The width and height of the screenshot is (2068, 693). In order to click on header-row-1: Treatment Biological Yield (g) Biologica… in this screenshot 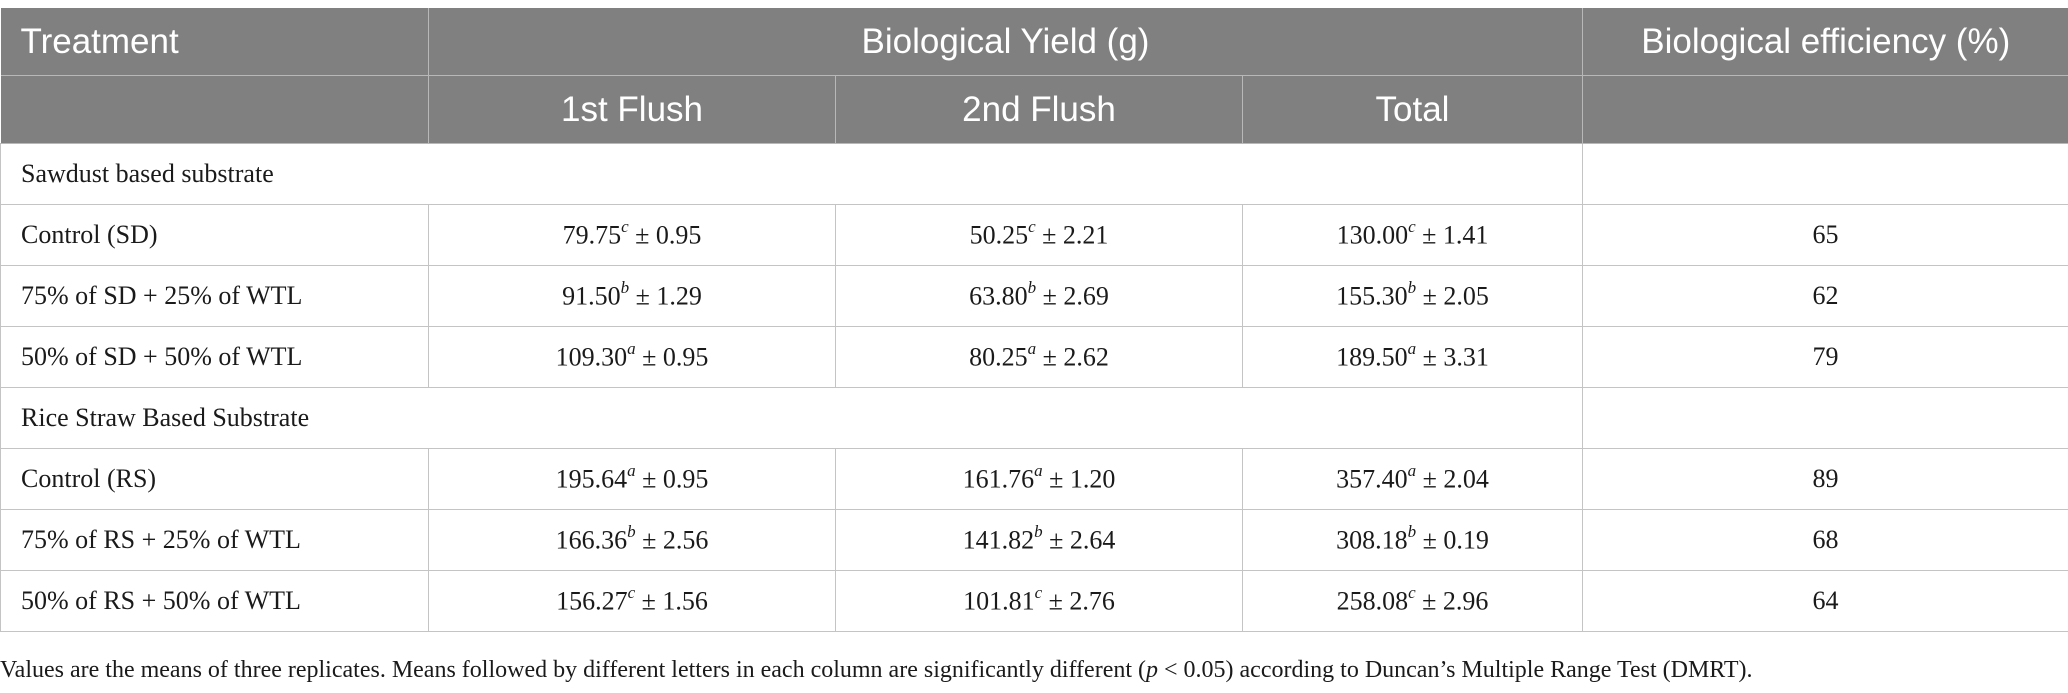, I will do `click(1034, 42)`.